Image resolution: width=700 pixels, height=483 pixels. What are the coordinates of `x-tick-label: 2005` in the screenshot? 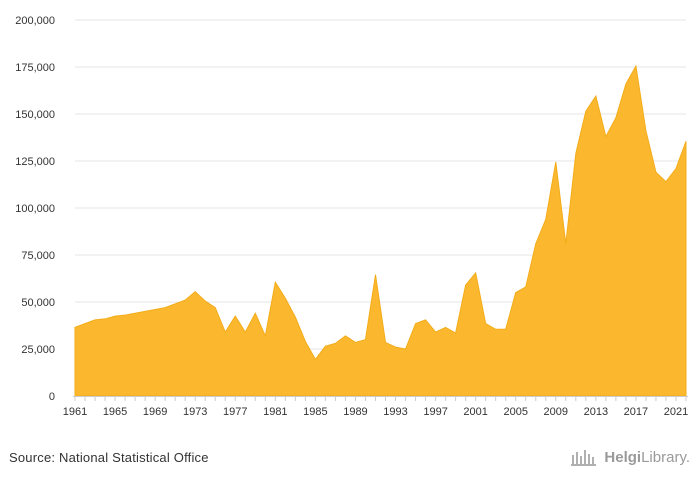 It's located at (515, 412).